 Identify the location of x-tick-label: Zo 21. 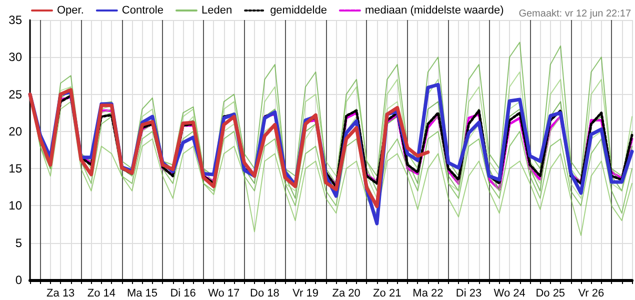
(387, 294).